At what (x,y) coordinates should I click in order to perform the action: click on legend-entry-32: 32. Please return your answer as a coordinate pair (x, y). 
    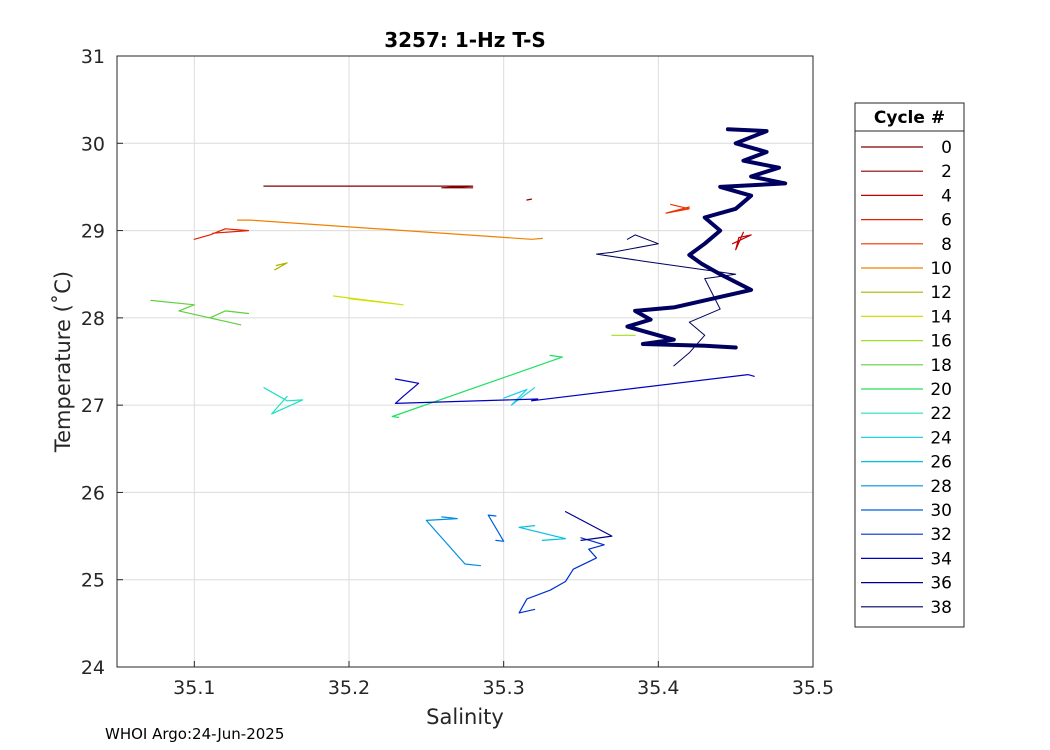
    Looking at the image, I should click on (941, 535).